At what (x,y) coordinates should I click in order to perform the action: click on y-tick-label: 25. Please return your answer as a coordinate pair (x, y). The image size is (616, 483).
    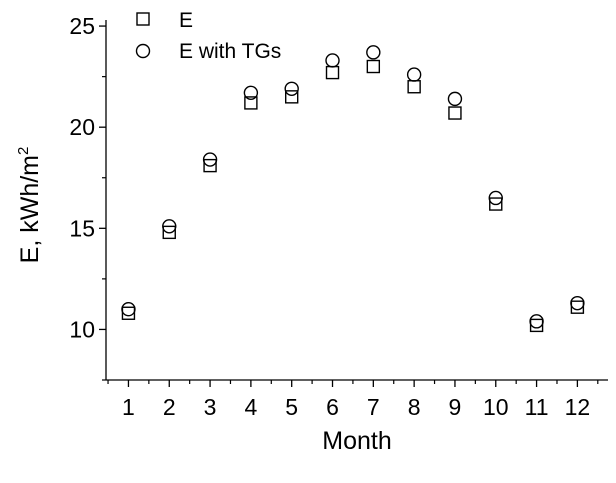
    Looking at the image, I should click on (82, 26).